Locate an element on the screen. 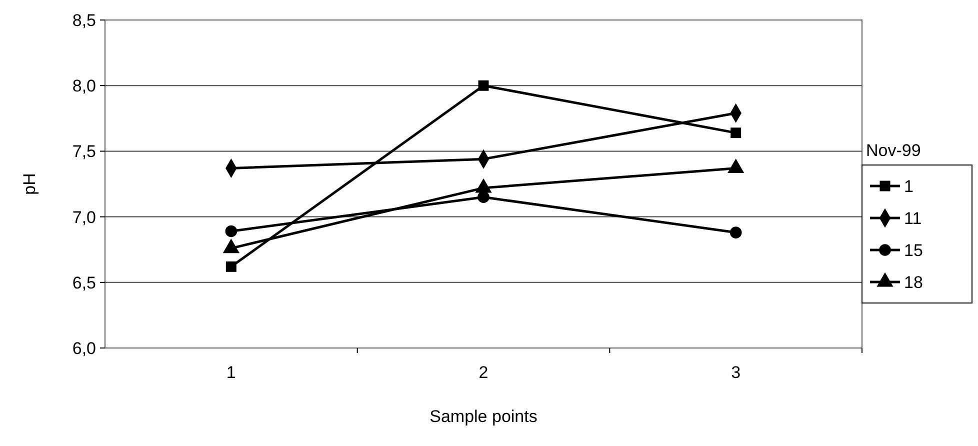 This screenshot has height=446, width=978. legend-label: 15 is located at coordinates (913, 250).